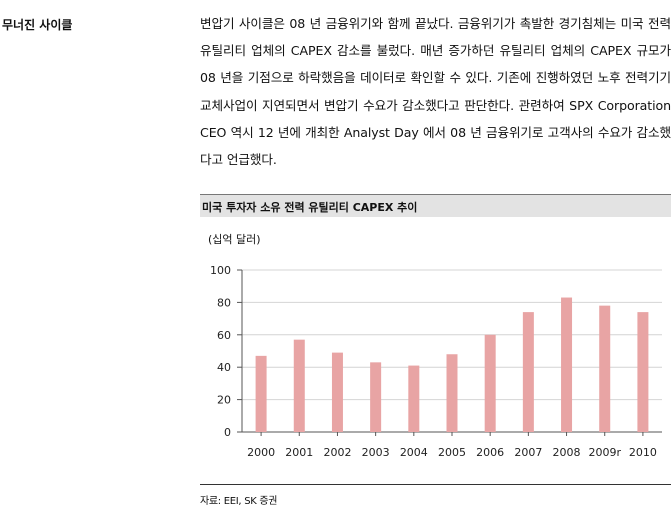 Image resolution: width=671 pixels, height=521 pixels. What do you see at coordinates (528, 452) in the screenshot?
I see `x-tick-label: 2007` at bounding box center [528, 452].